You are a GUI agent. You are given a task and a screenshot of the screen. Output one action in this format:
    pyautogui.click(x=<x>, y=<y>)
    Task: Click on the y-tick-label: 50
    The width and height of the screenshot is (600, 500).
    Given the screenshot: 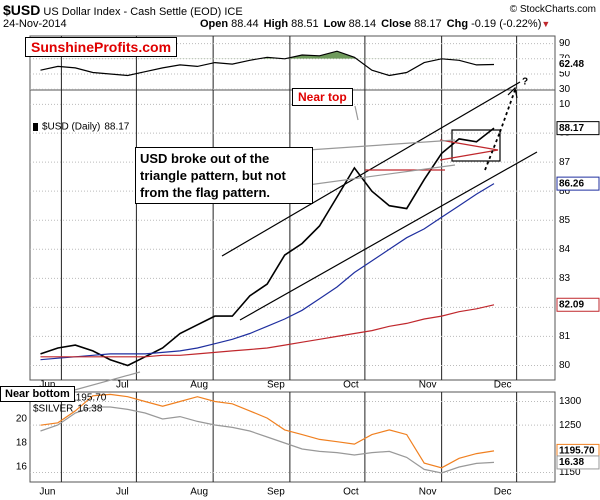 What is the action you would take?
    pyautogui.click(x=565, y=74)
    